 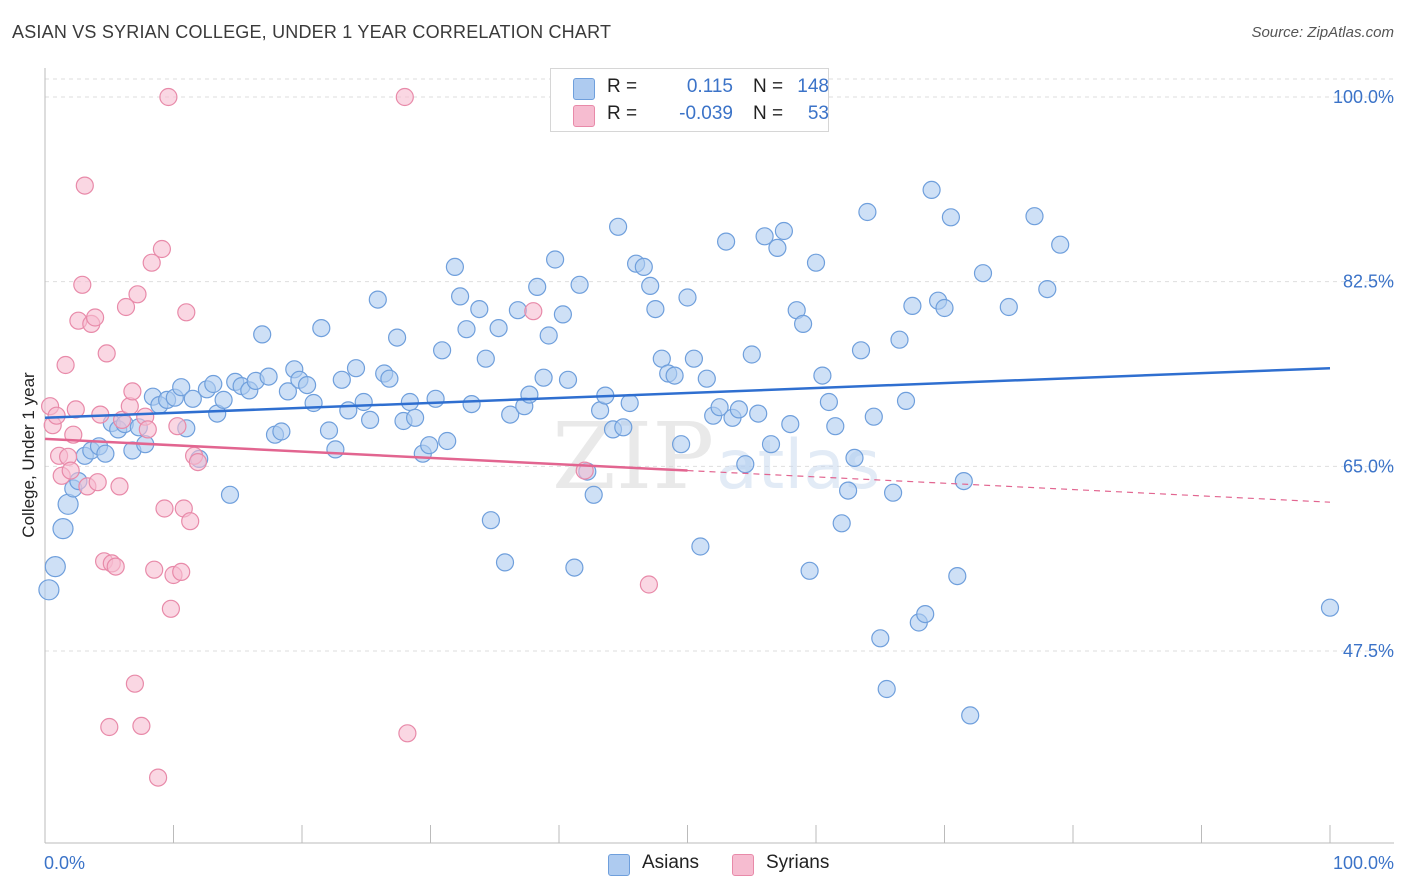 I want to click on stats-legend: R = 0.115 N = 148 R = -0.039 N = 53, so click(x=689, y=100).